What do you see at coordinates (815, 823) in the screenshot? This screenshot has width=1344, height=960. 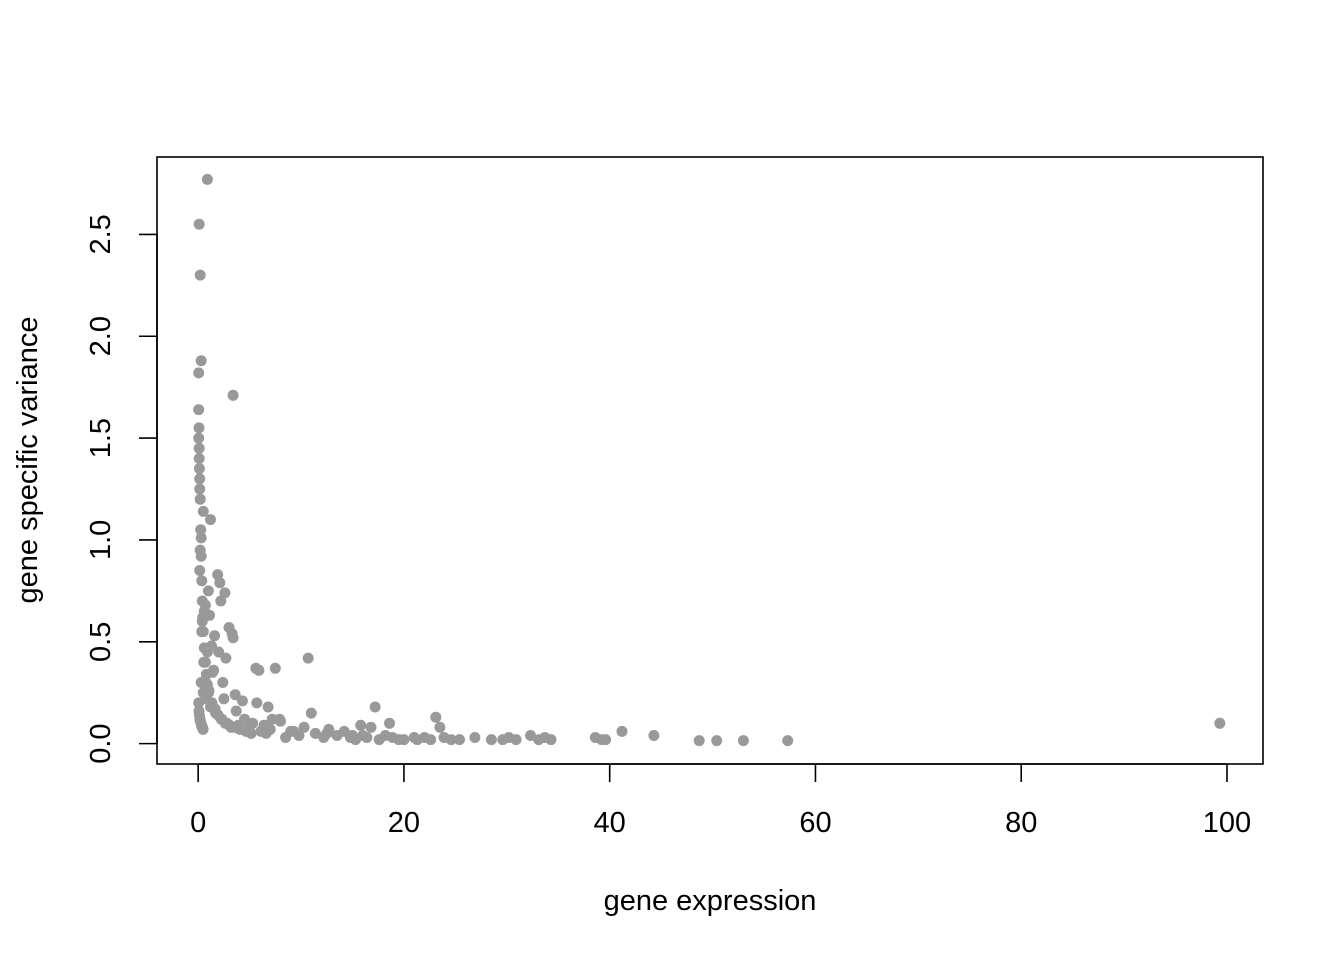 I see `x-tick-label: 60` at bounding box center [815, 823].